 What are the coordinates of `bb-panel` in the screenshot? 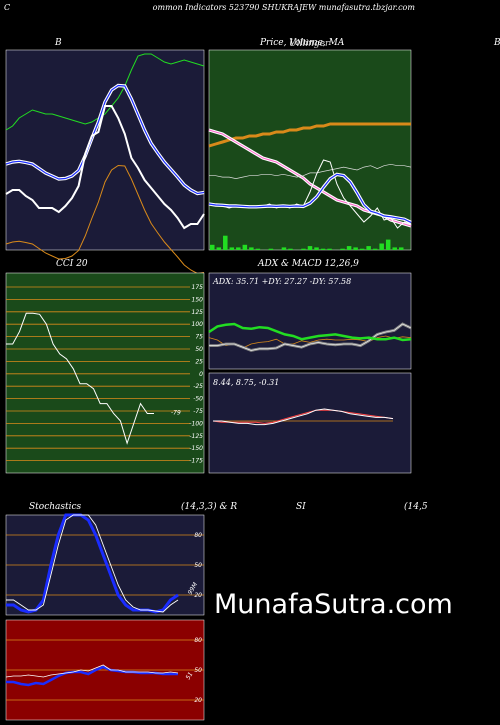 It's located at (105, 150).